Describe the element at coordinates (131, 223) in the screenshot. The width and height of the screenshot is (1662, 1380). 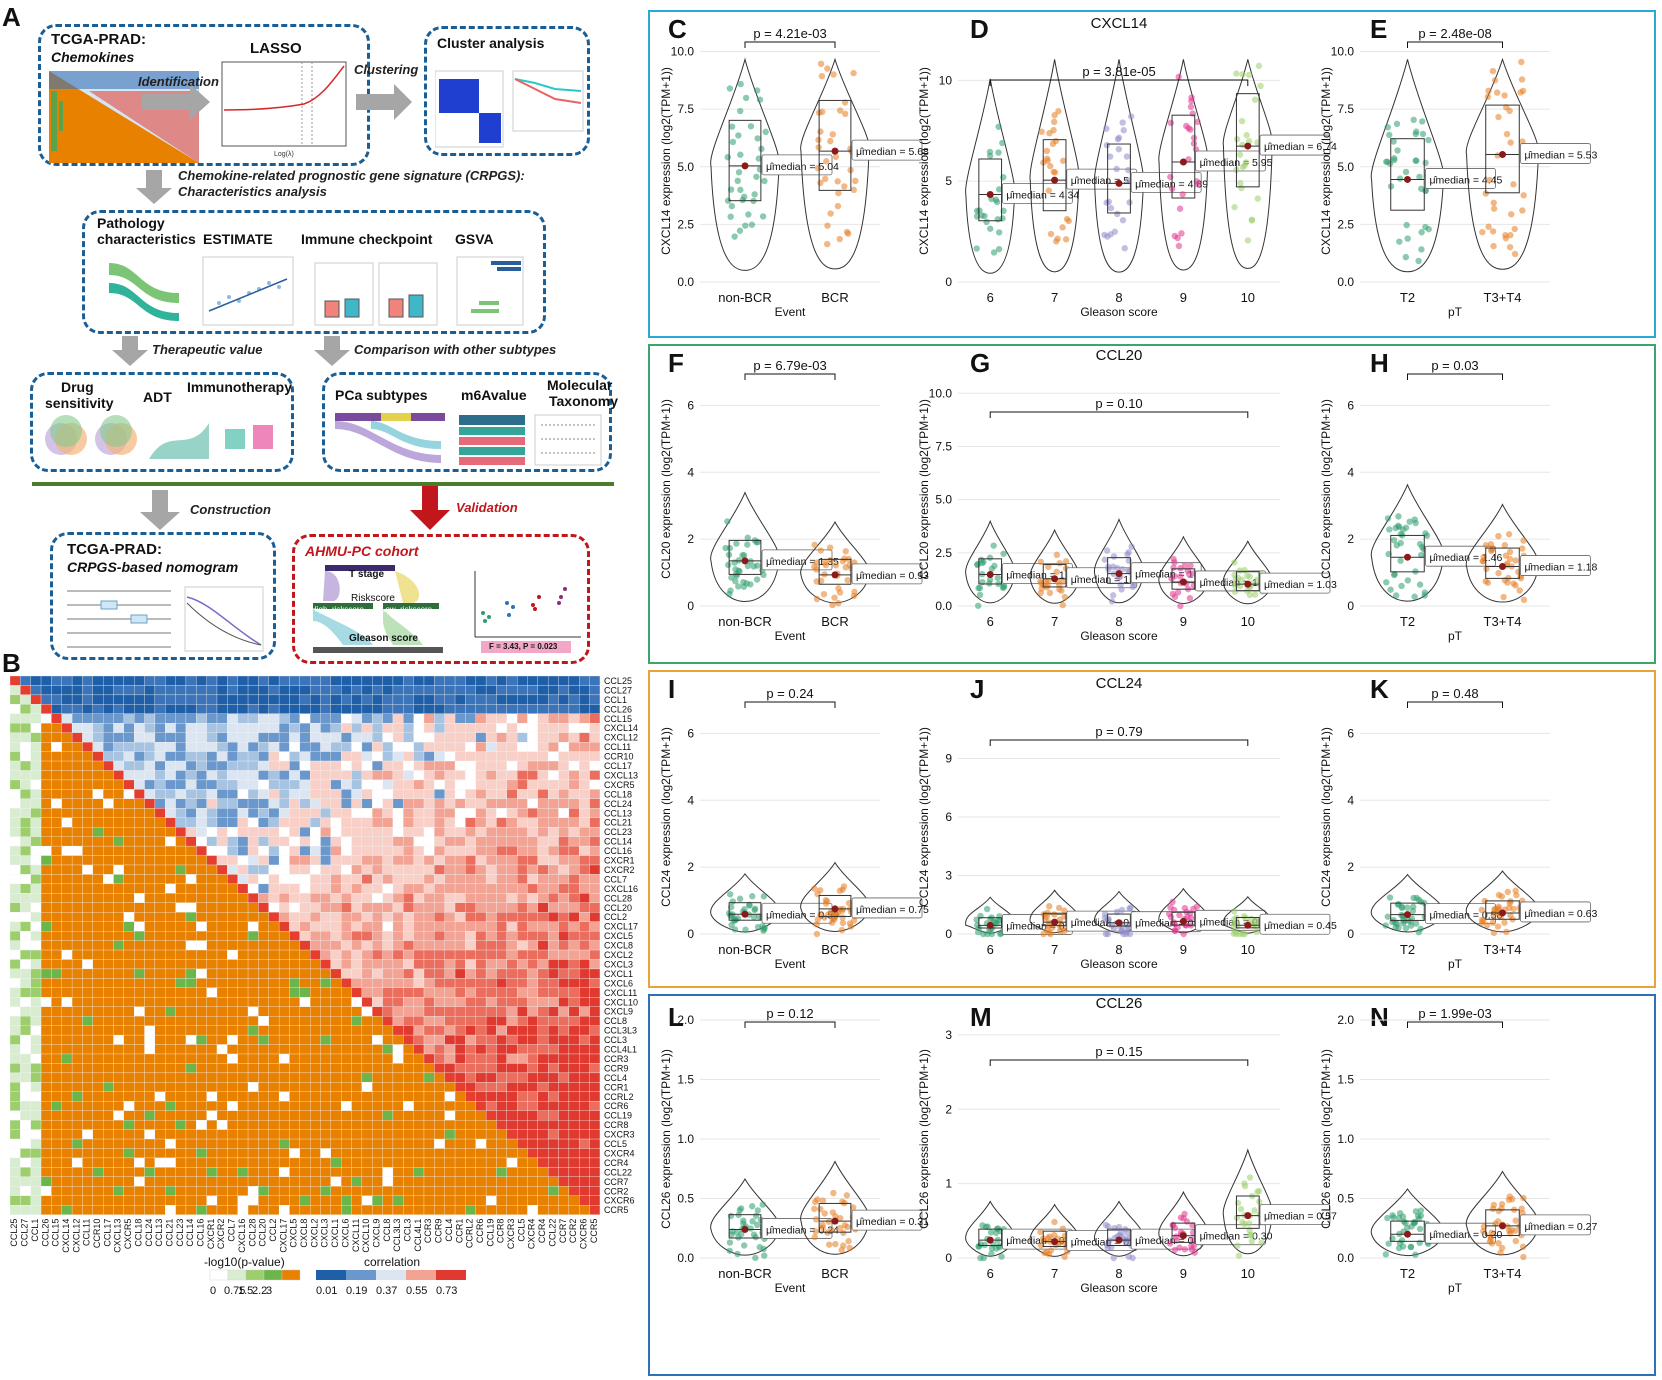
I see `pathology-title: Pathology` at that location.